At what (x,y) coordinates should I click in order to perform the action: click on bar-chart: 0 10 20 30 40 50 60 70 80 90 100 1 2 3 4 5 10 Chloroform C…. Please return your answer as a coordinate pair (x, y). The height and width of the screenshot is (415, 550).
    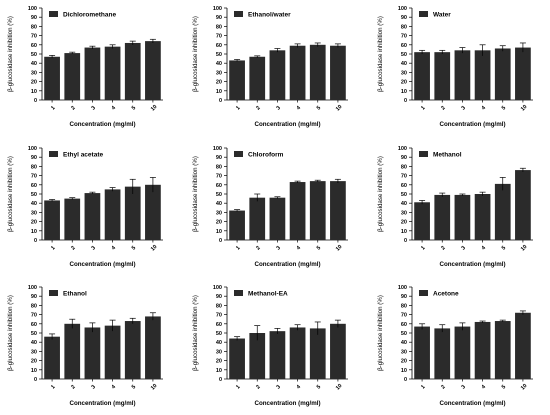
    Looking at the image, I should click on (270, 207).